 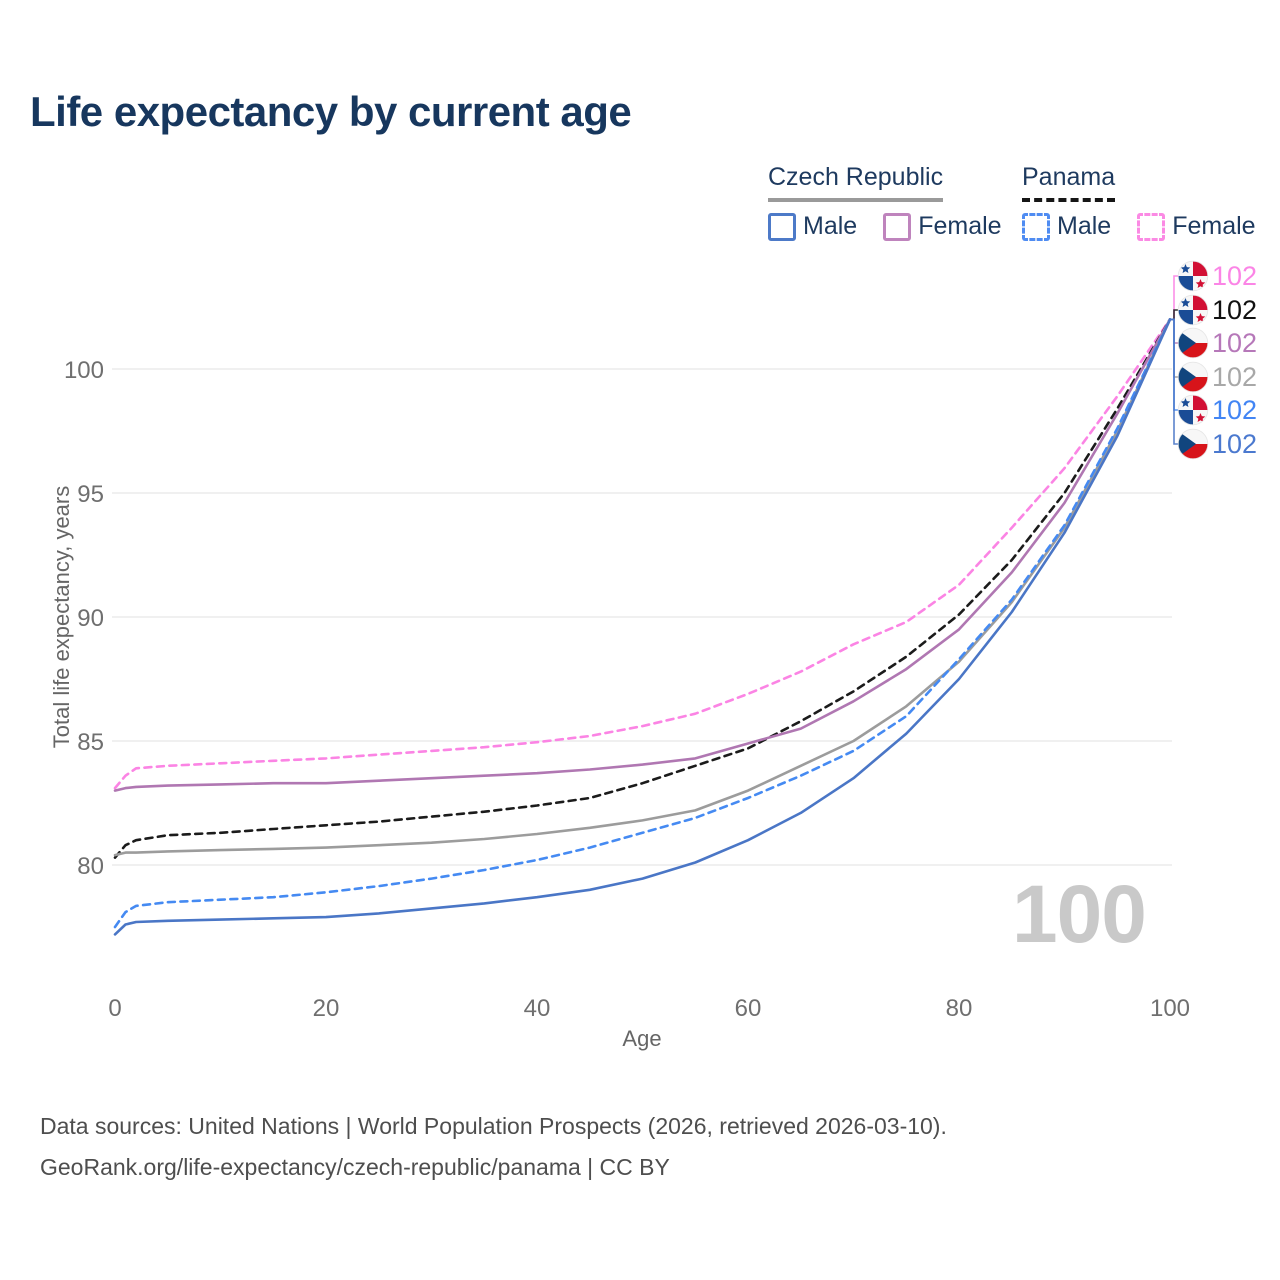 What do you see at coordinates (960, 226) in the screenshot?
I see `legend-label-czech-female: Female` at bounding box center [960, 226].